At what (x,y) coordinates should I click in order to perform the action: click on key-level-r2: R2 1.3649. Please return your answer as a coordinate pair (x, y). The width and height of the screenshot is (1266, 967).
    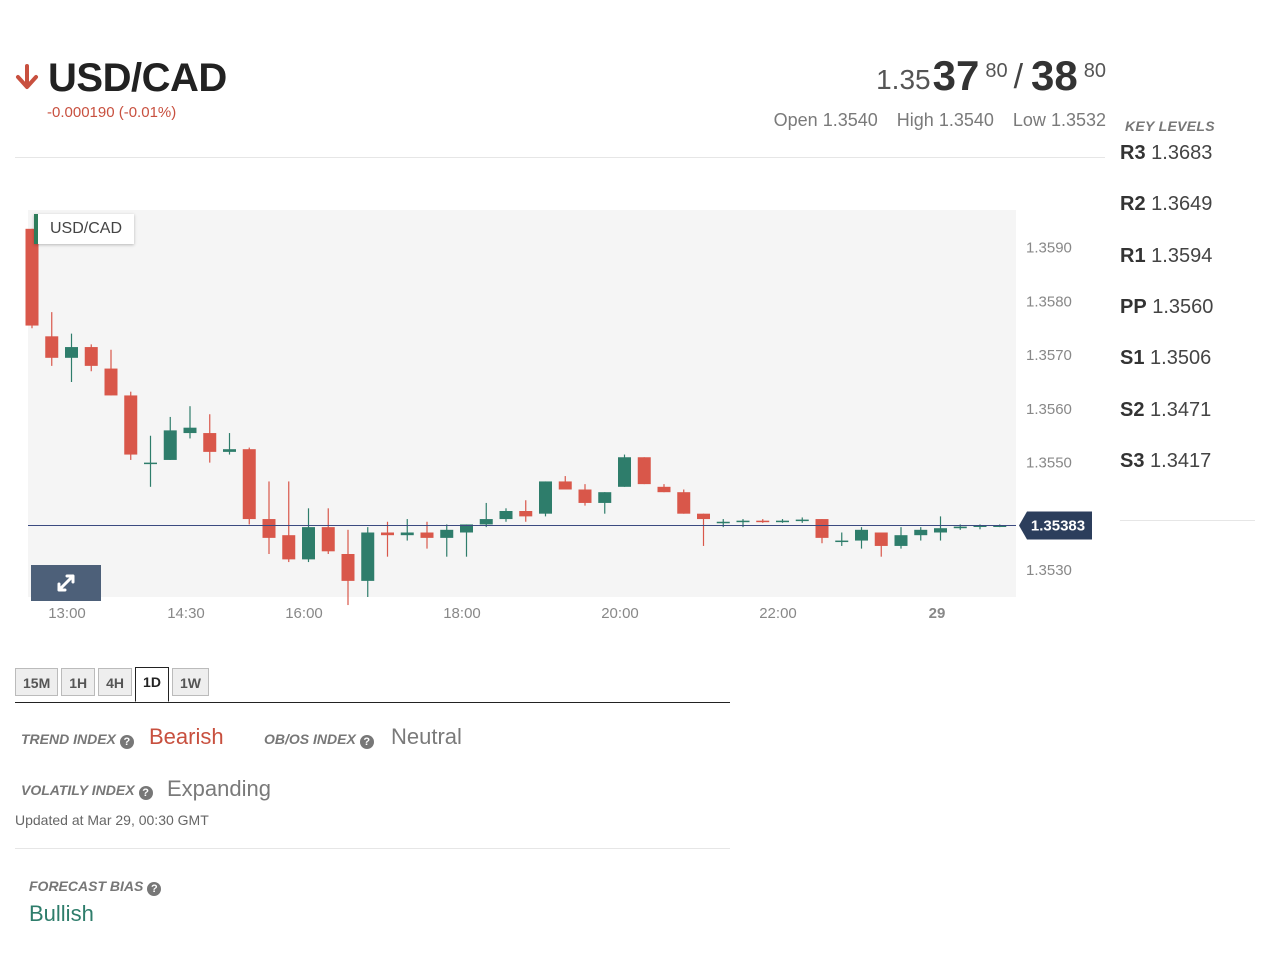
    Looking at the image, I should click on (1166, 204).